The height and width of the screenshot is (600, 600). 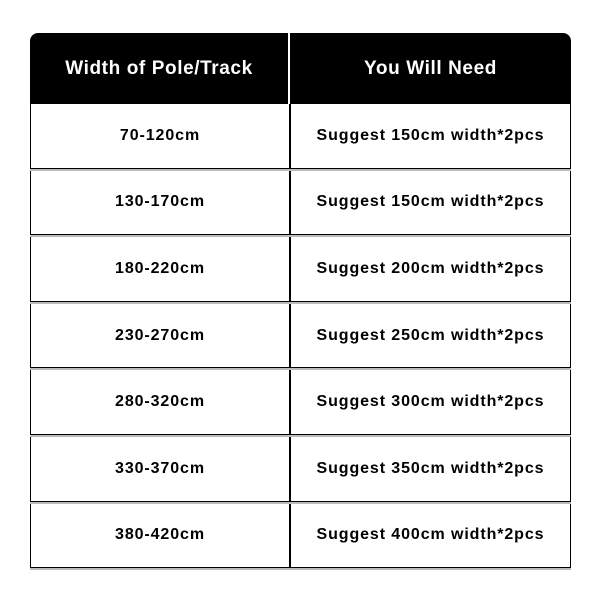 I want to click on table-cell: 380-420cm, so click(x=161, y=535).